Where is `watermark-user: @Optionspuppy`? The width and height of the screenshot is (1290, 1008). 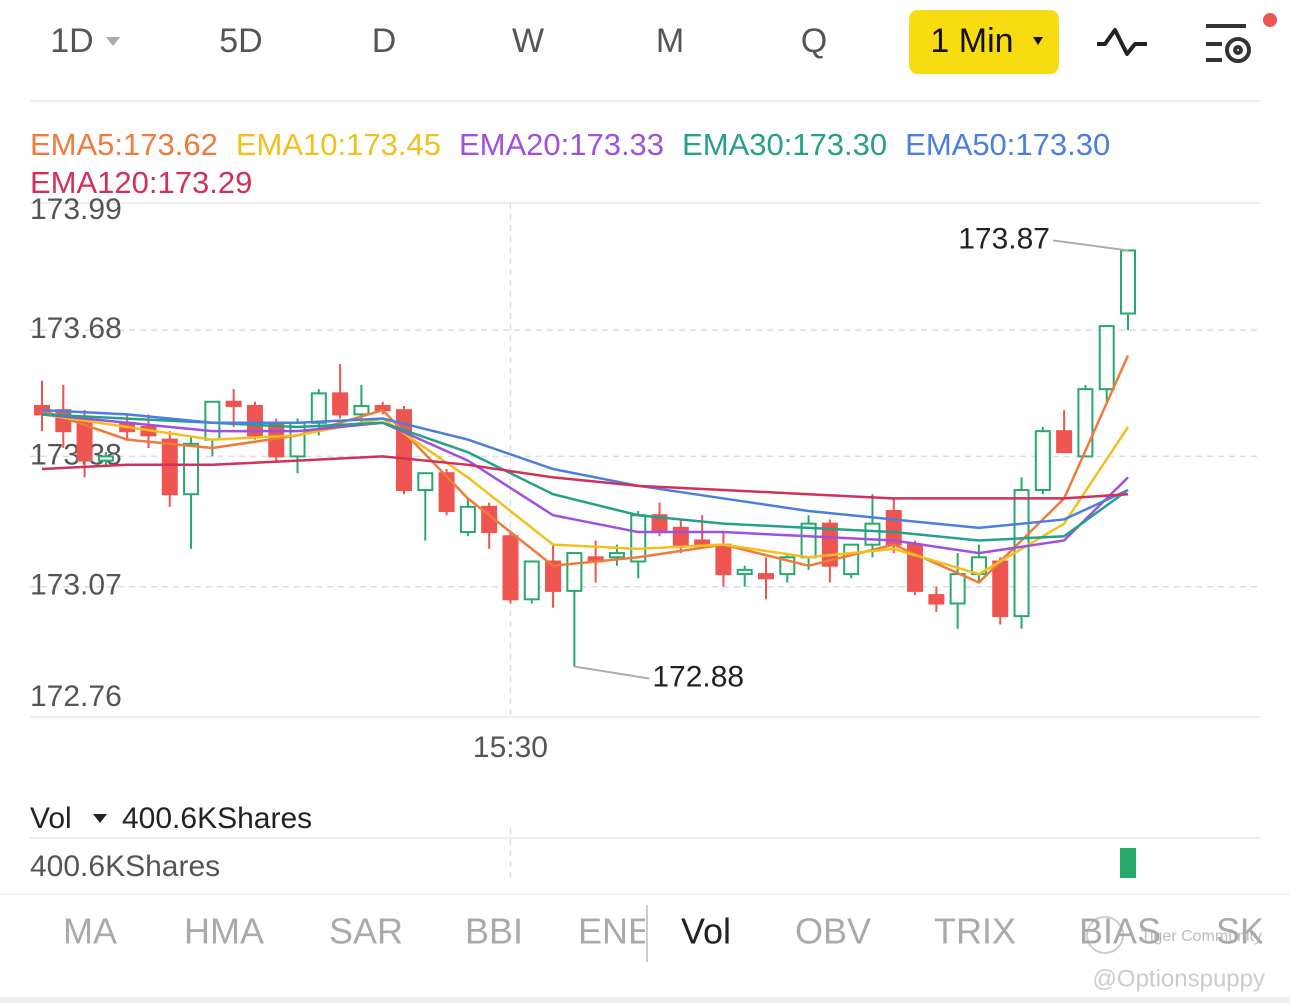 watermark-user: @Optionspuppy is located at coordinates (1179, 978).